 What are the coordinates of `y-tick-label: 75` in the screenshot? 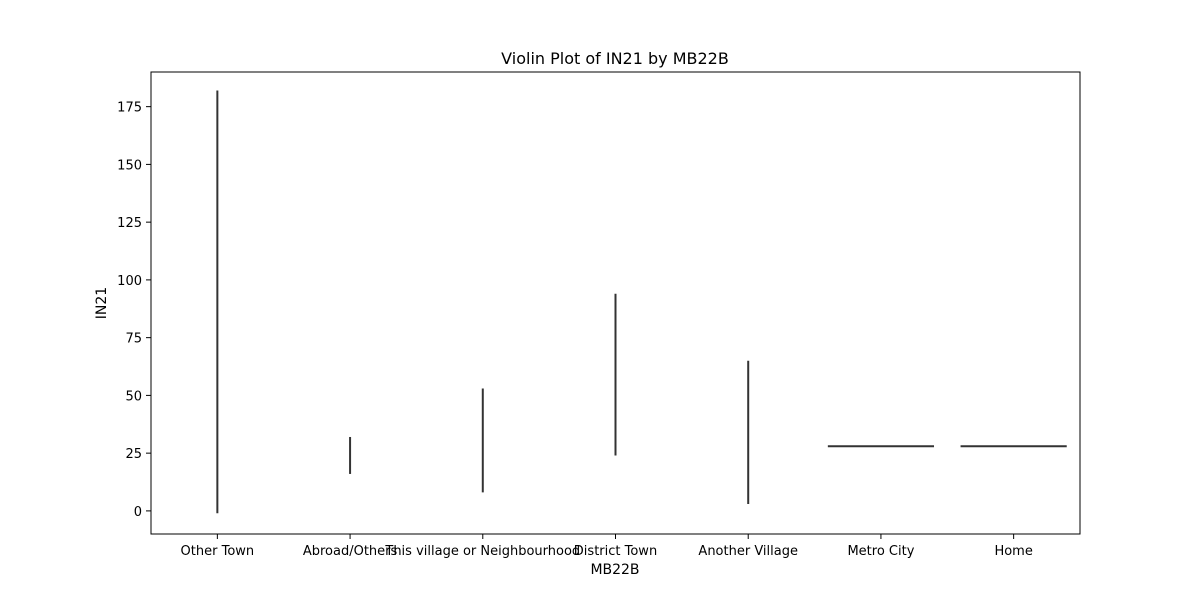 It's located at (133, 339).